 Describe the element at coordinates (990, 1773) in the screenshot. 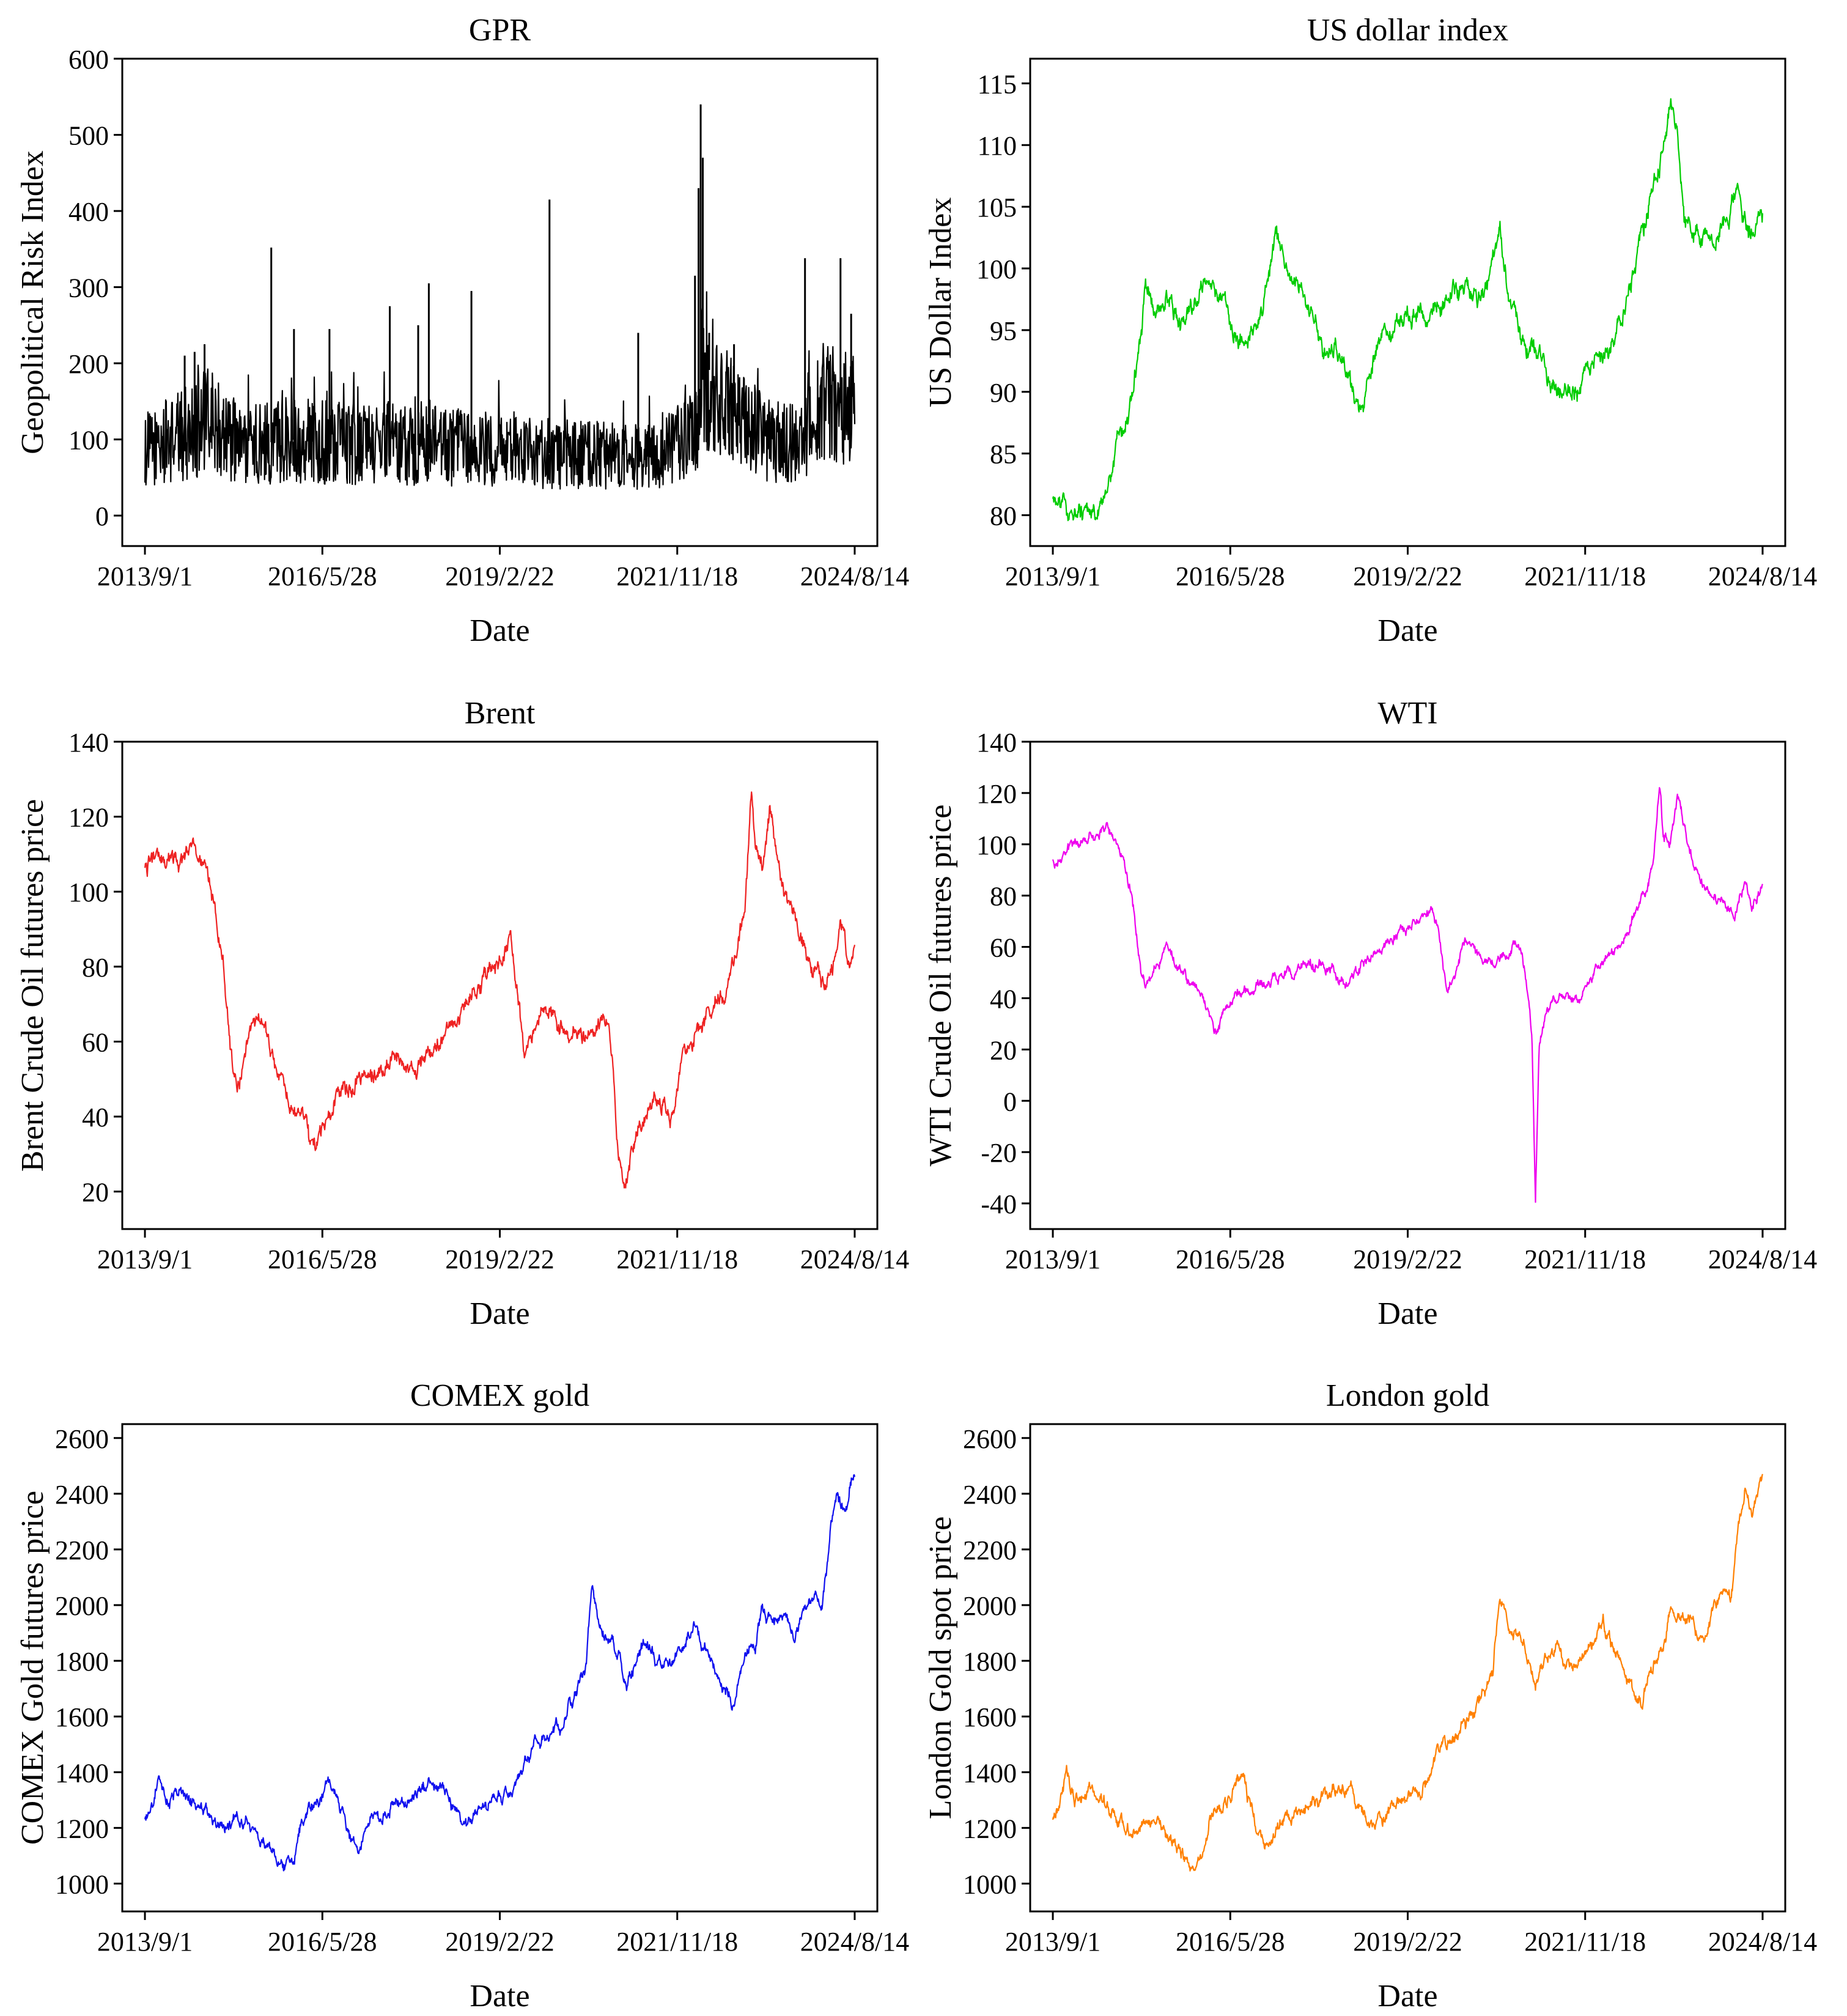

I see `y-tick-label: 1400` at that location.